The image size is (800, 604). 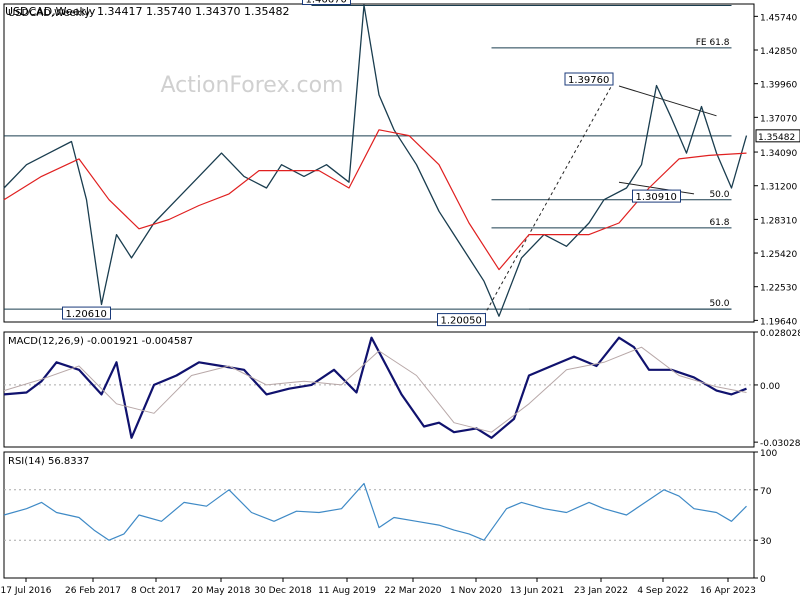 I want to click on ohlc-label: 1.34417 1.35740 1.34370 1.35482, so click(x=193, y=11).